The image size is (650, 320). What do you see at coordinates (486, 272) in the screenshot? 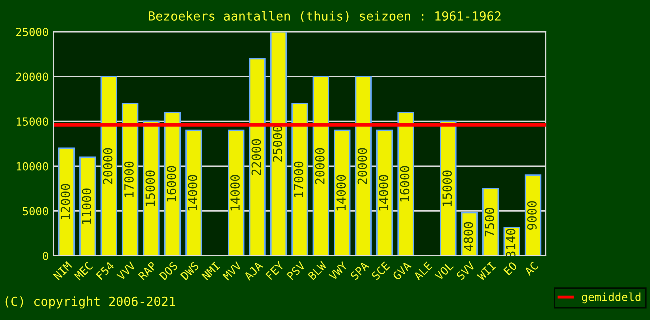
I see `x-tick-label: WII` at bounding box center [486, 272].